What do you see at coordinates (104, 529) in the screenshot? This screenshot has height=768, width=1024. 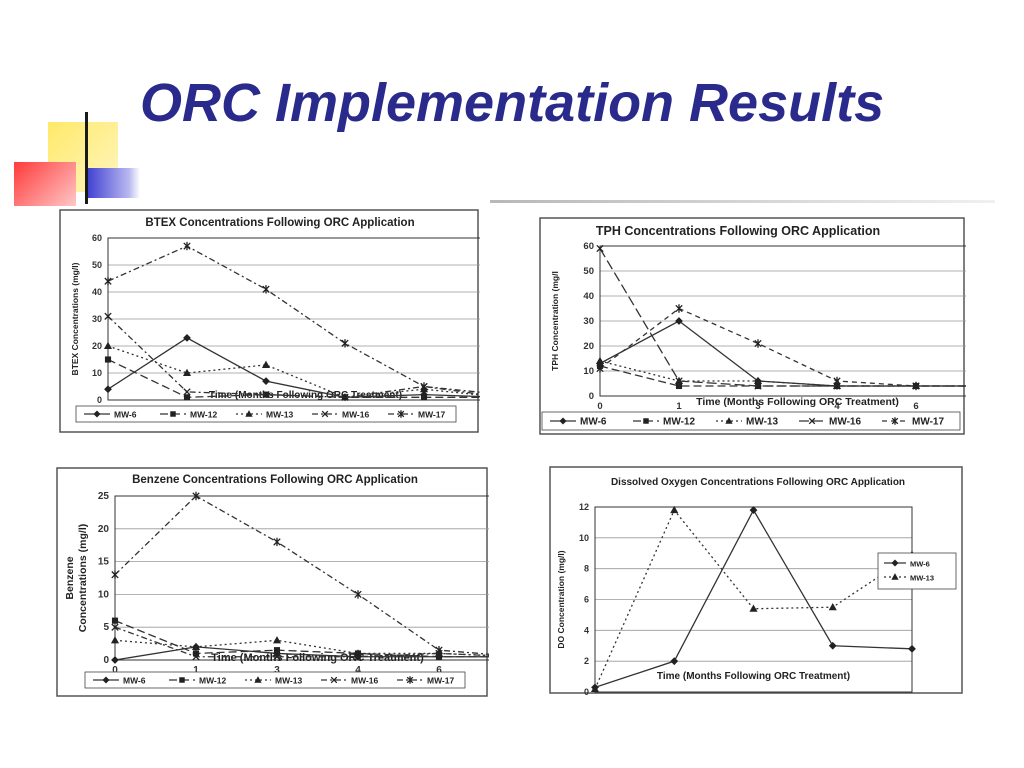 I see `y-tick-label: 20` at bounding box center [104, 529].